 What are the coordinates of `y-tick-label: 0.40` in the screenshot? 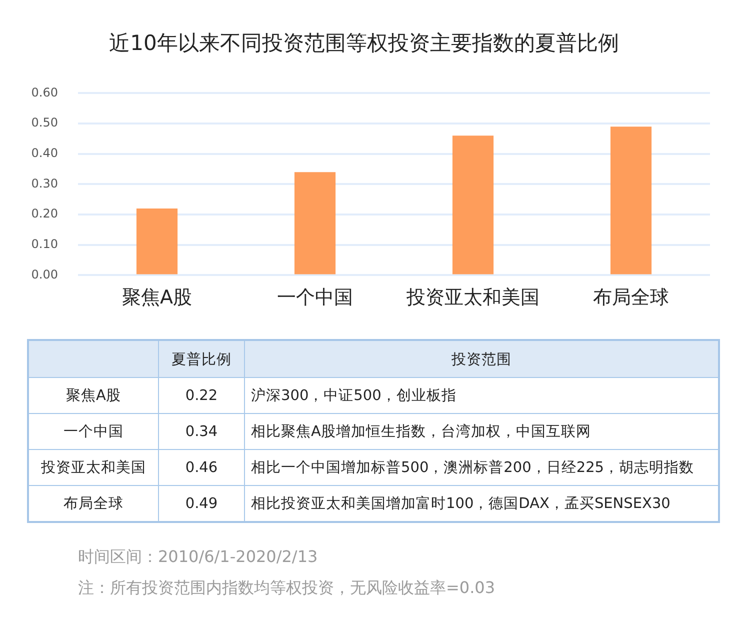 It's located at (44, 153).